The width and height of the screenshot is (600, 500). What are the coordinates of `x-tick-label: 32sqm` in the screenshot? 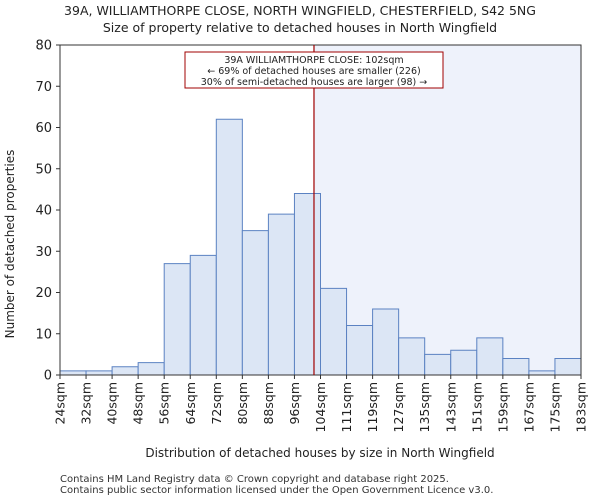 It's located at (86, 403).